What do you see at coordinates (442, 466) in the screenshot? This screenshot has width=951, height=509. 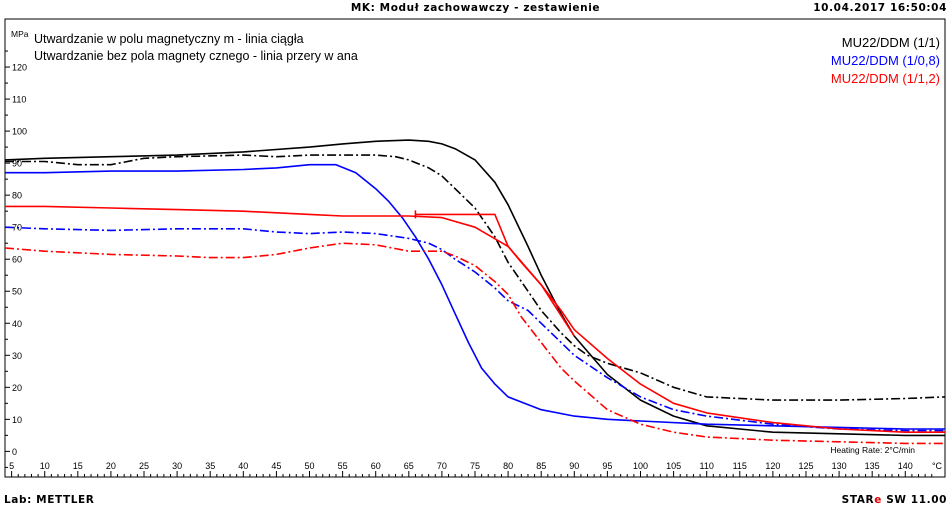 I see `x-tick-label: 70` at bounding box center [442, 466].